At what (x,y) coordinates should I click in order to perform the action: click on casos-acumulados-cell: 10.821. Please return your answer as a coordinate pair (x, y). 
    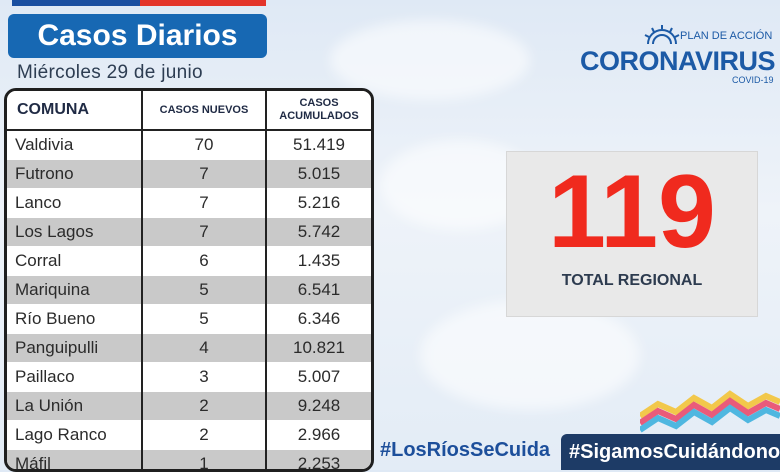
    Looking at the image, I should click on (318, 348).